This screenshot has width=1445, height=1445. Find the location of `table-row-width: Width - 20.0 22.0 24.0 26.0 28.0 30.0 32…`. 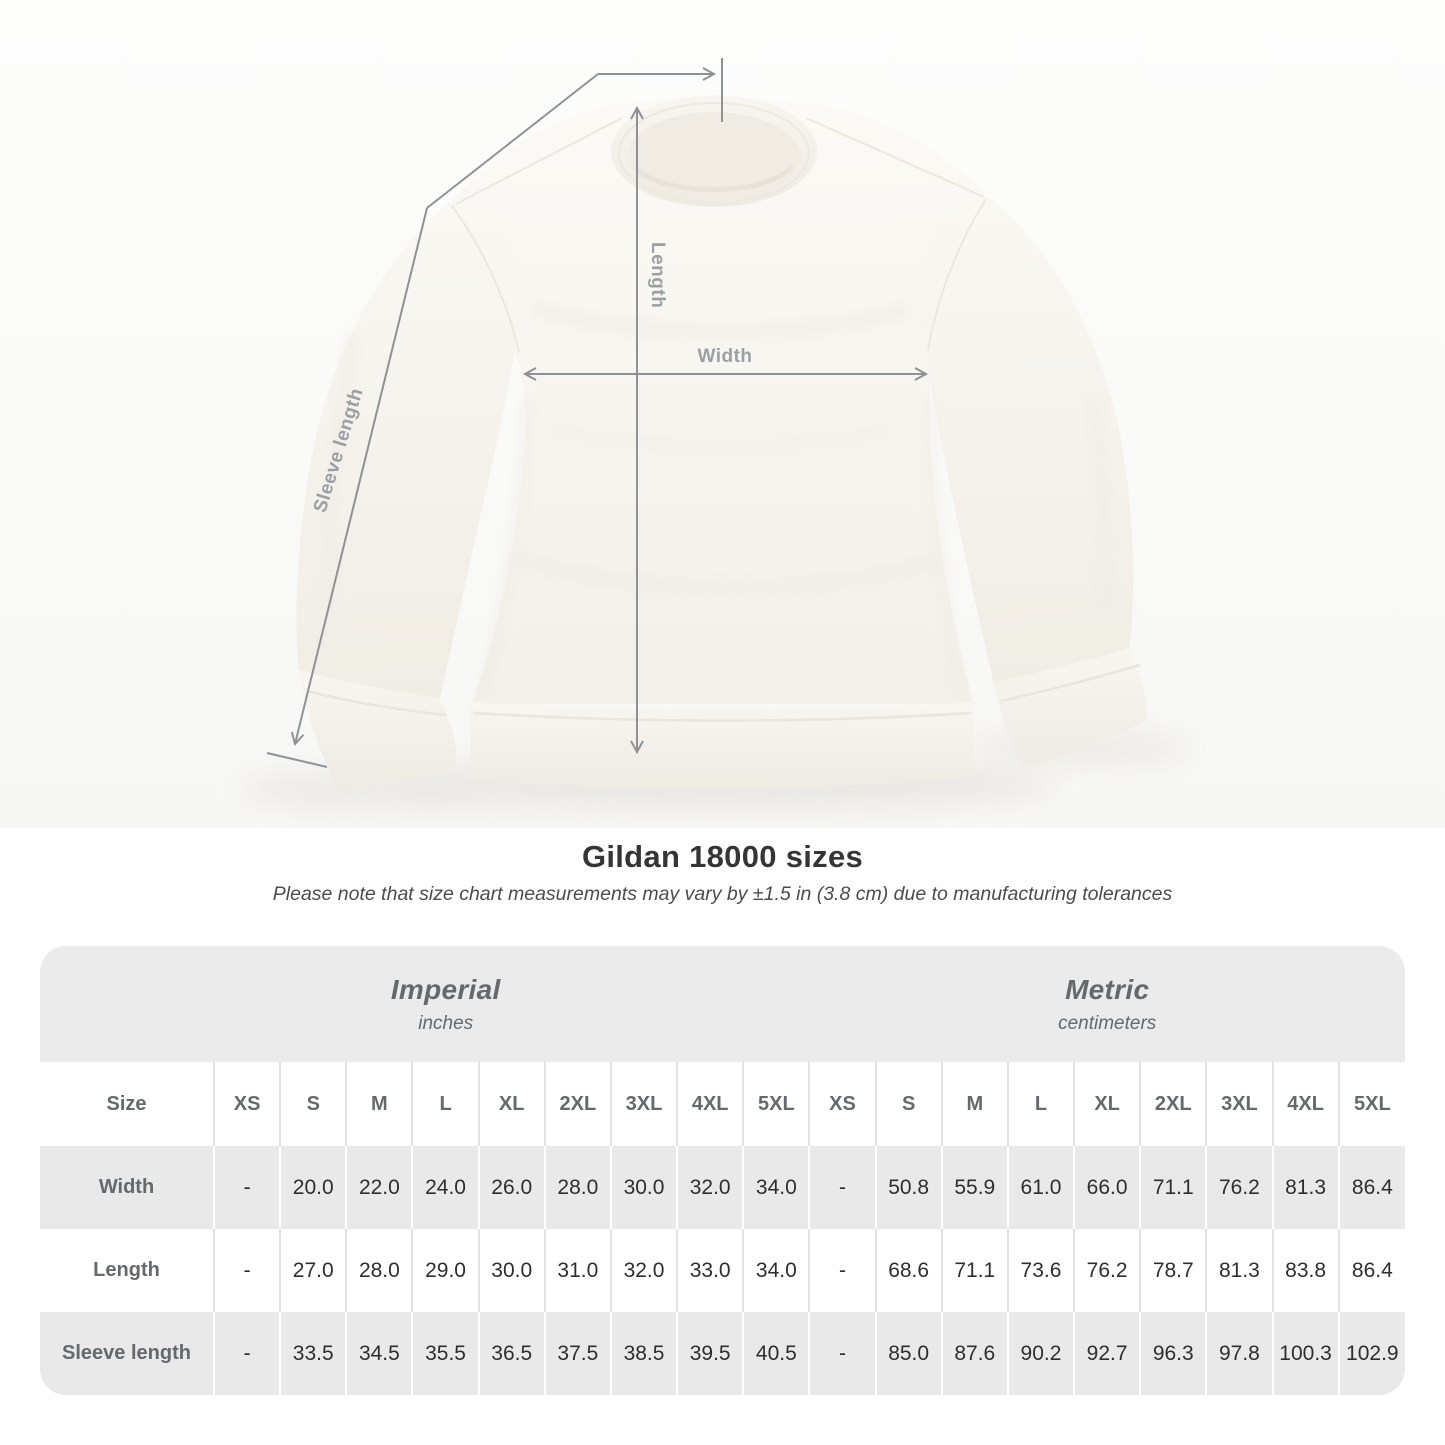

table-row-width: Width - 20.0 22.0 24.0 26.0 28.0 30.0 32… is located at coordinates (722, 1187).